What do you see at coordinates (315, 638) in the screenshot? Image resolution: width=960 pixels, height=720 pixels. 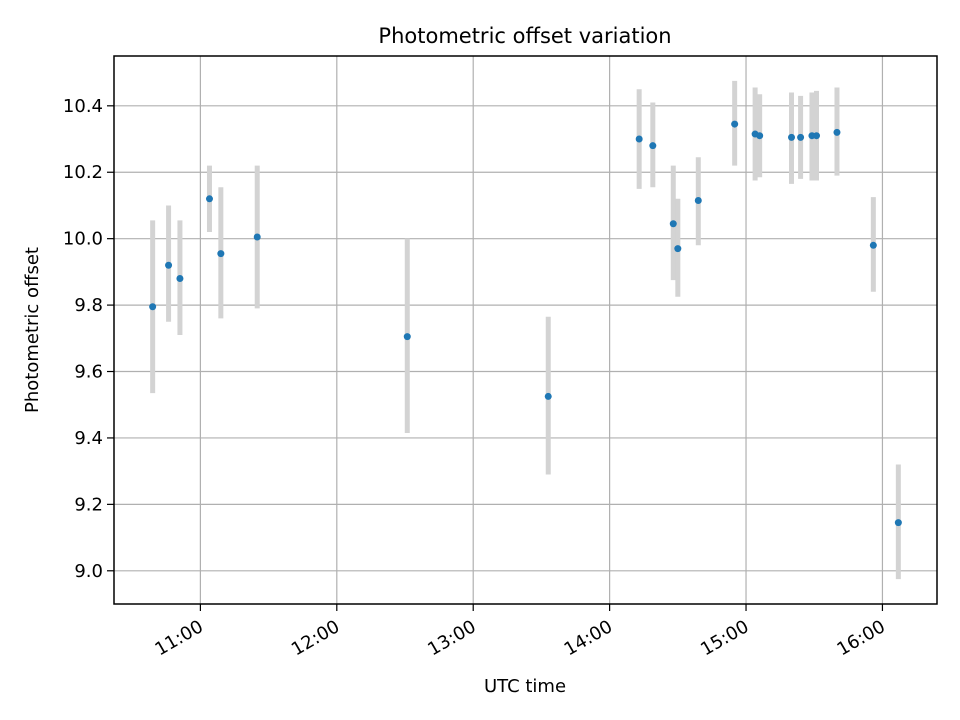 I see `x-tick-label: 12:00` at bounding box center [315, 638].